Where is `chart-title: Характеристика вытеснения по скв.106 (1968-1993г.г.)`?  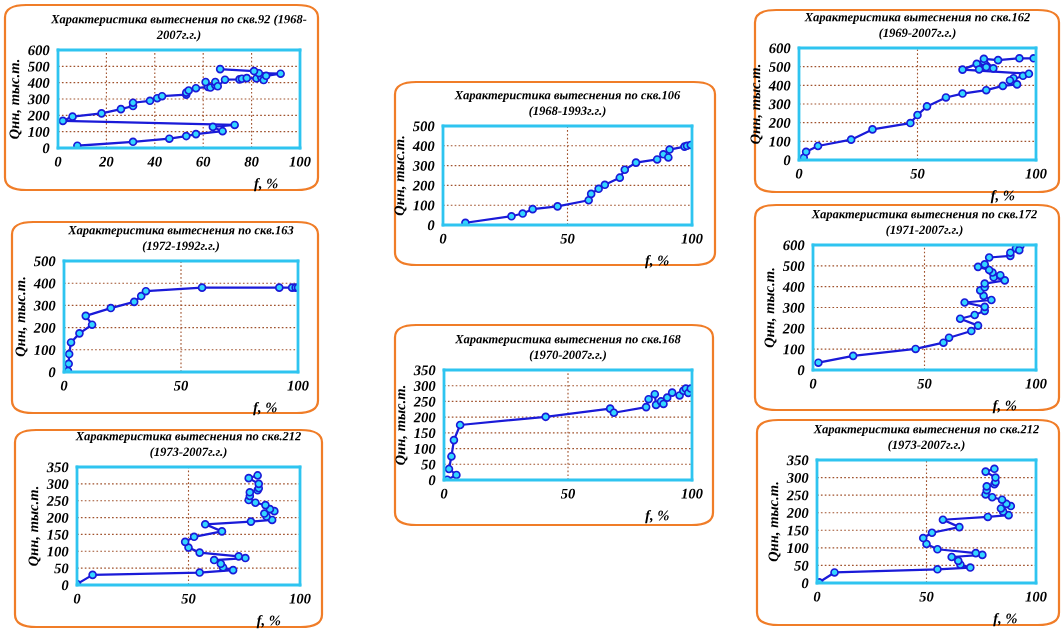
chart-title: Характеристика вытеснения по скв.106 (1968-1993г.г.) is located at coordinates (567, 104).